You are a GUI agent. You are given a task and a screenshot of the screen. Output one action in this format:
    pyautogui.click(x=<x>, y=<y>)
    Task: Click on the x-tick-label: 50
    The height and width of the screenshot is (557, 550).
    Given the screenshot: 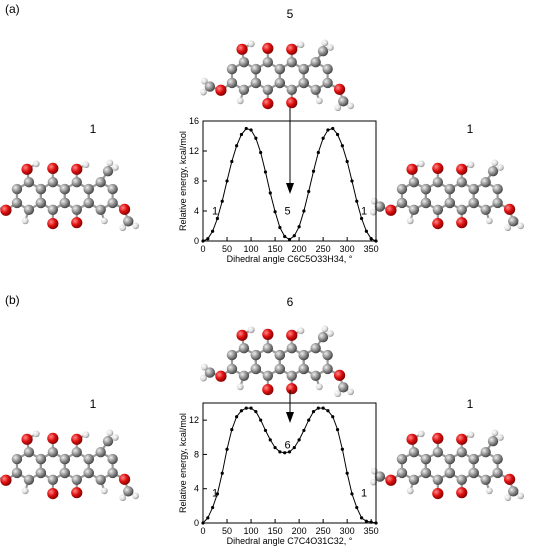 What is the action you would take?
    pyautogui.click(x=227, y=531)
    